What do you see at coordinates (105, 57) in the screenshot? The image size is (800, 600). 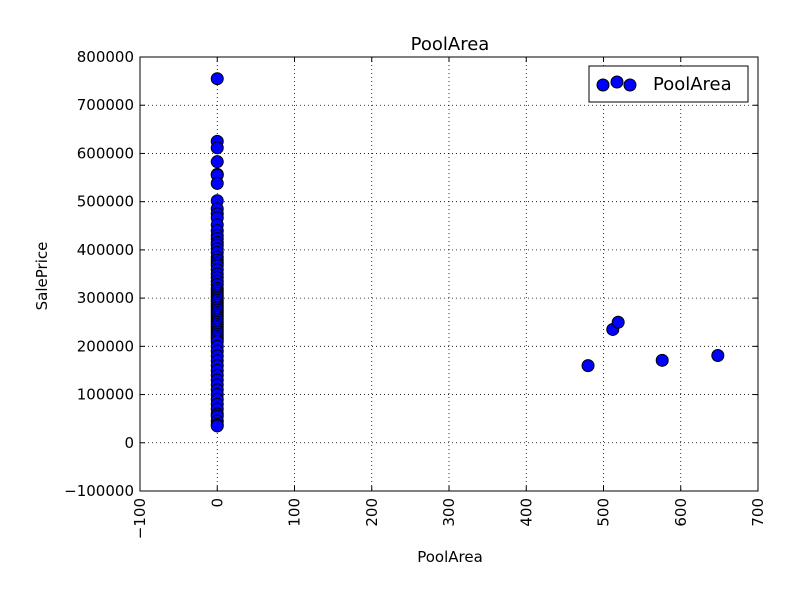 I see `y-tick-label: 800000` at bounding box center [105, 57].